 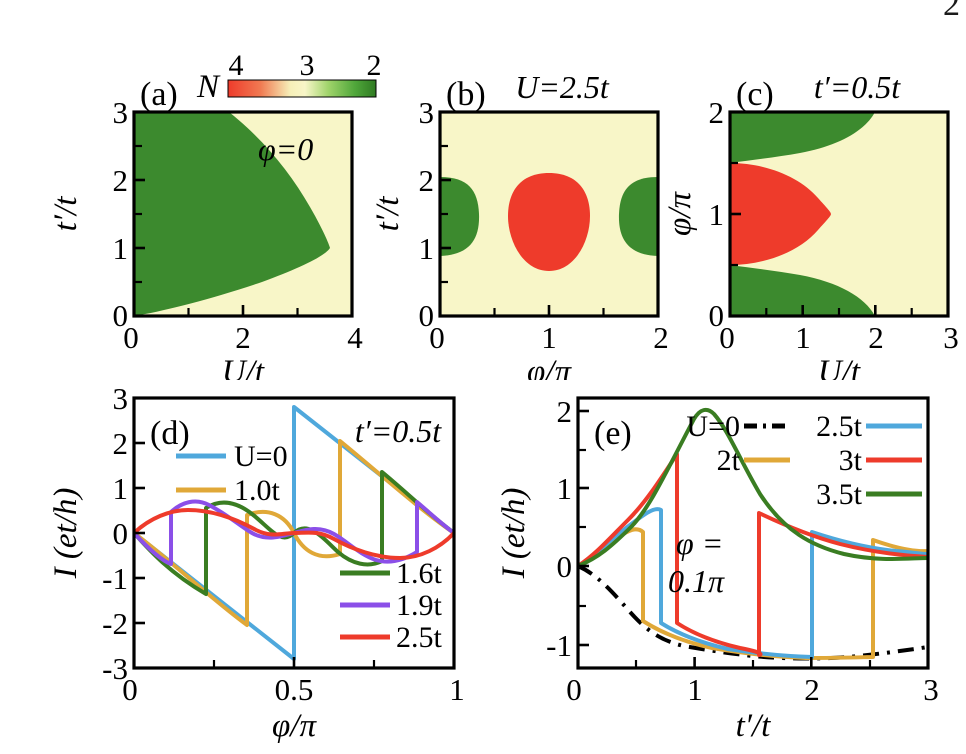 I want to click on panel-d-curves, so click(x=294, y=533).